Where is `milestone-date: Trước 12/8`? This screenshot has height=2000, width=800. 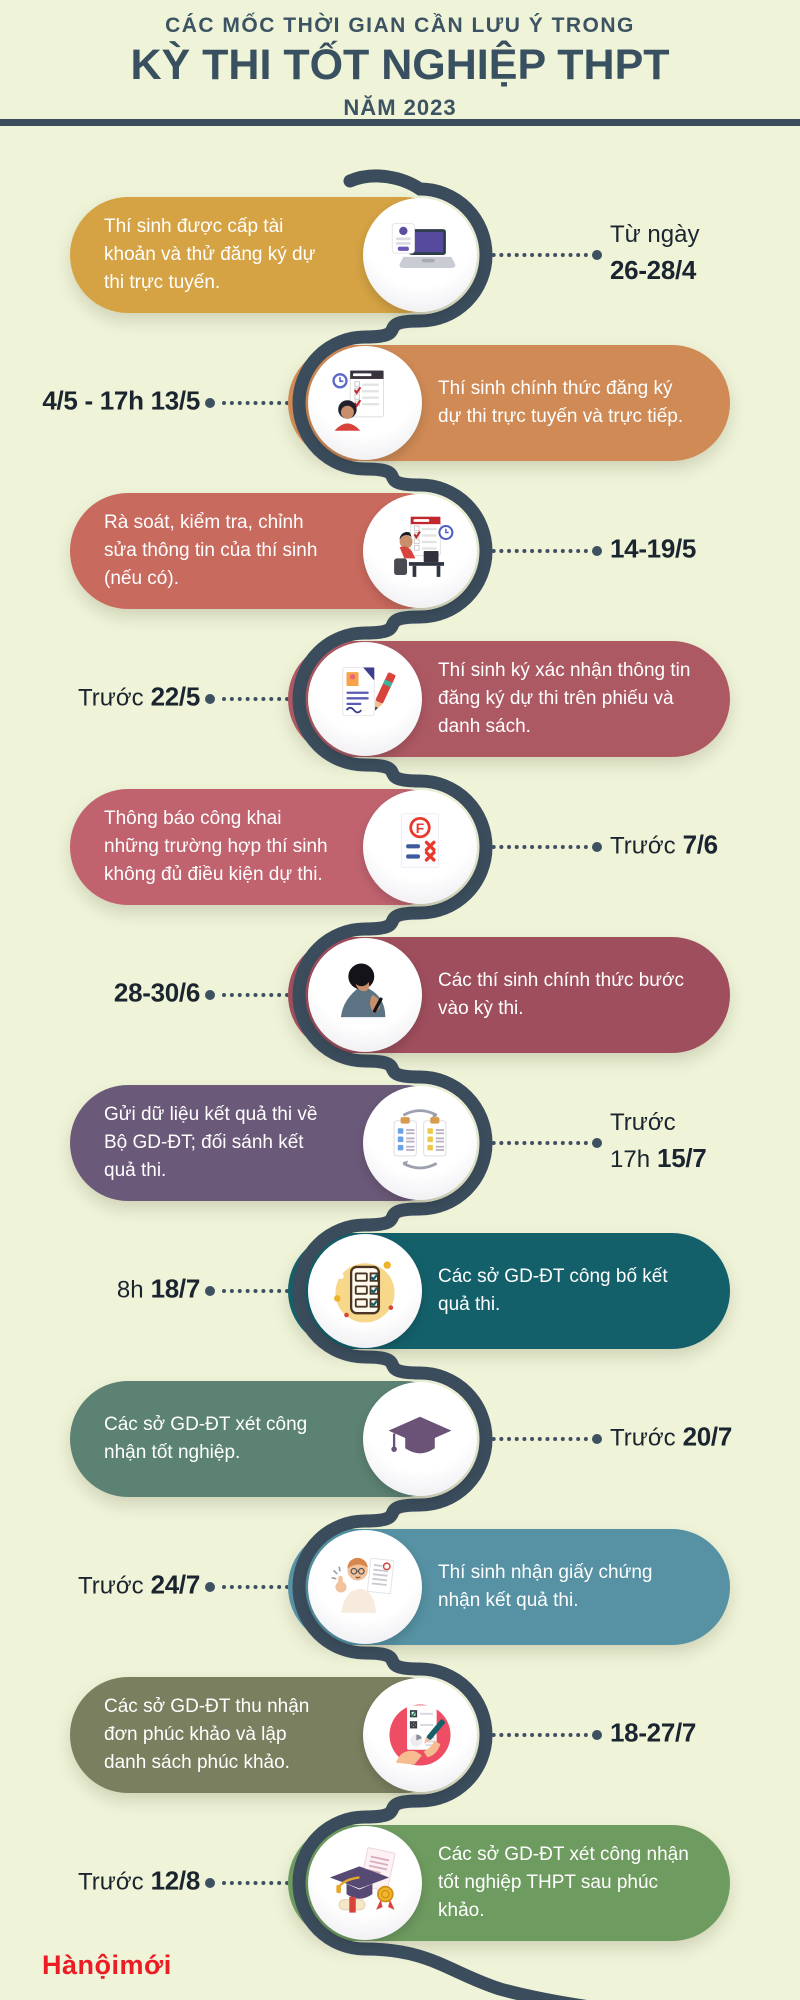 milestone-date: Trước 12/8 is located at coordinates (104, 1883).